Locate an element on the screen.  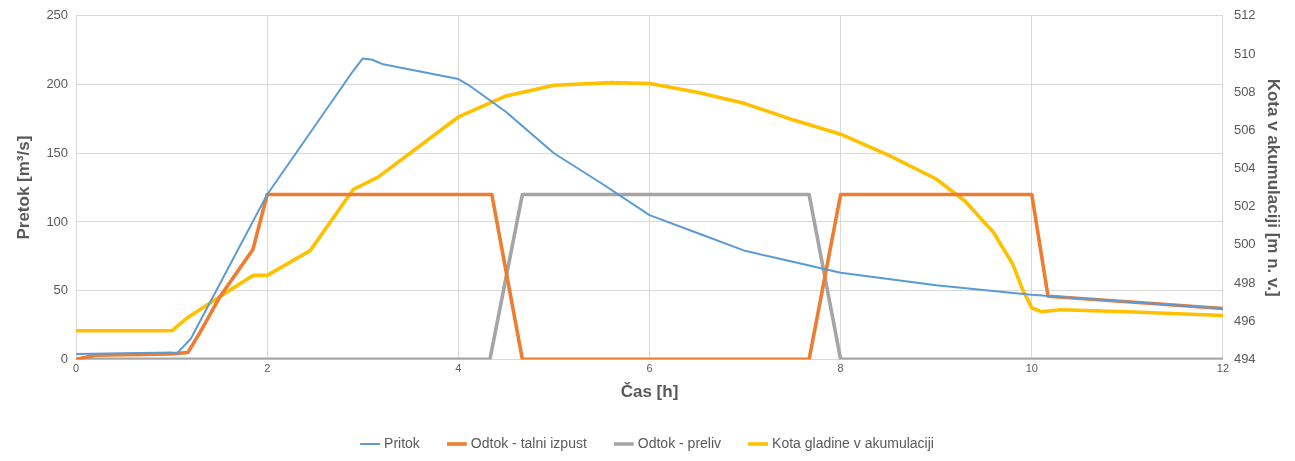
y2-axis-title: Kota v akumulaciji [m n. v.] is located at coordinates (1274, 187).